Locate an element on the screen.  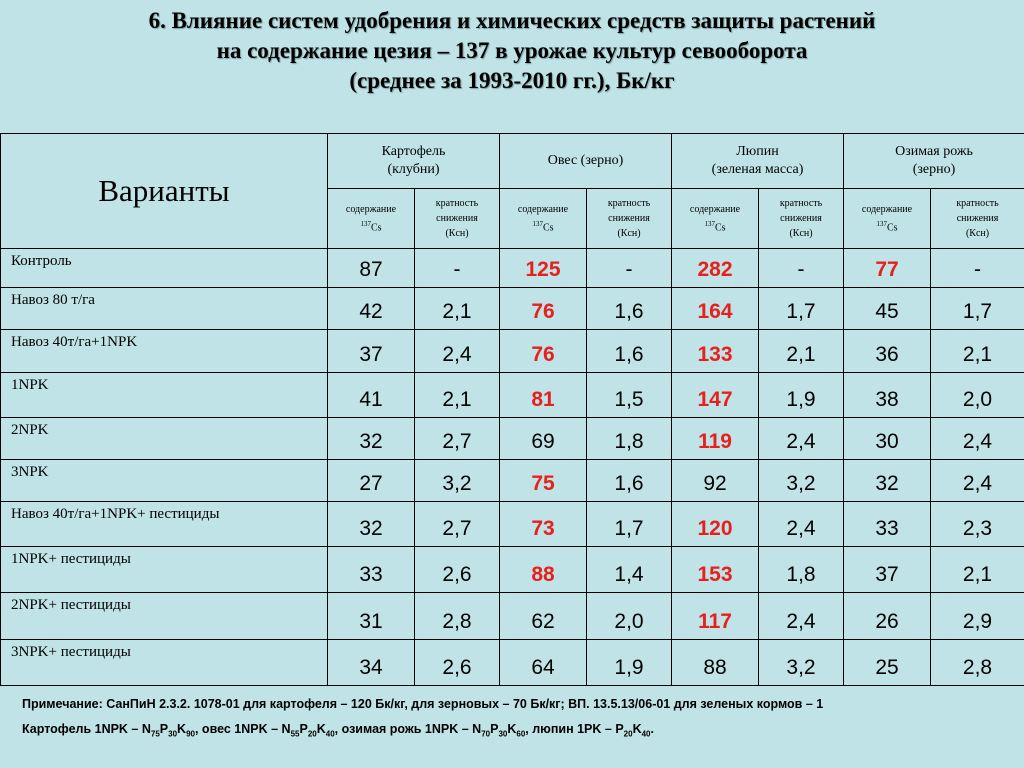
table-row: 1NPK+ пестициды 33 2,6 88 1,4 153 1,8 37 2,1 is located at coordinates (512, 569).